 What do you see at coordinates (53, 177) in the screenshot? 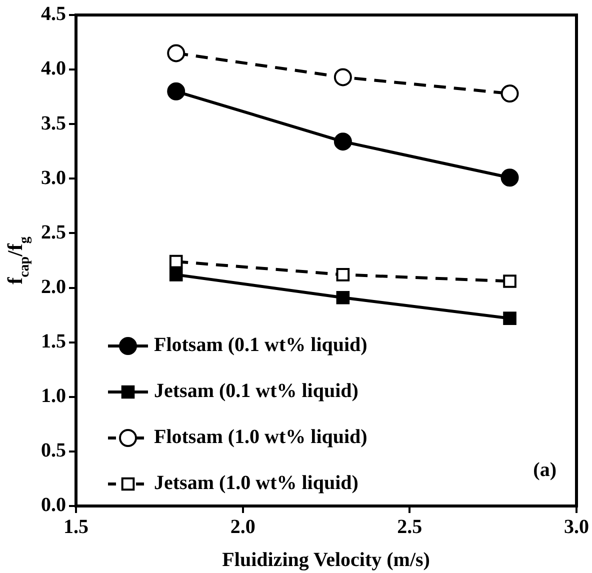
I see `y-tick-label: 3.0` at bounding box center [53, 177].